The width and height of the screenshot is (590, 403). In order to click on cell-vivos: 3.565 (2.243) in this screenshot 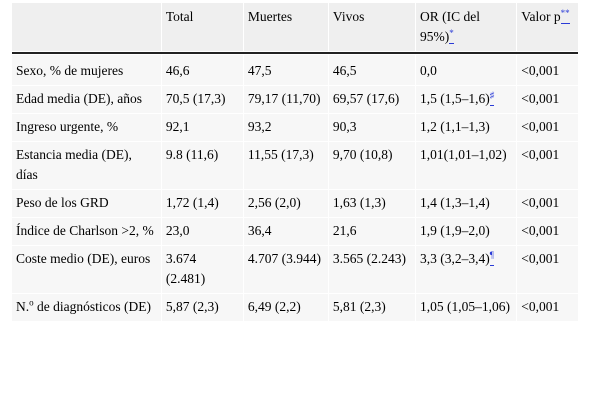, I will do `click(371, 269)`.